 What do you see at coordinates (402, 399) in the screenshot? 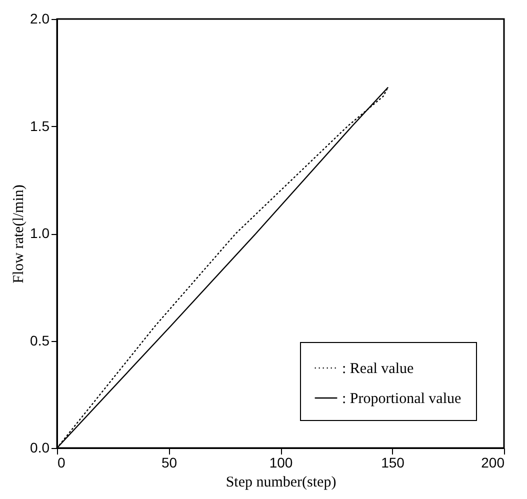
I see `legend-label: : Proportional value` at bounding box center [402, 399].